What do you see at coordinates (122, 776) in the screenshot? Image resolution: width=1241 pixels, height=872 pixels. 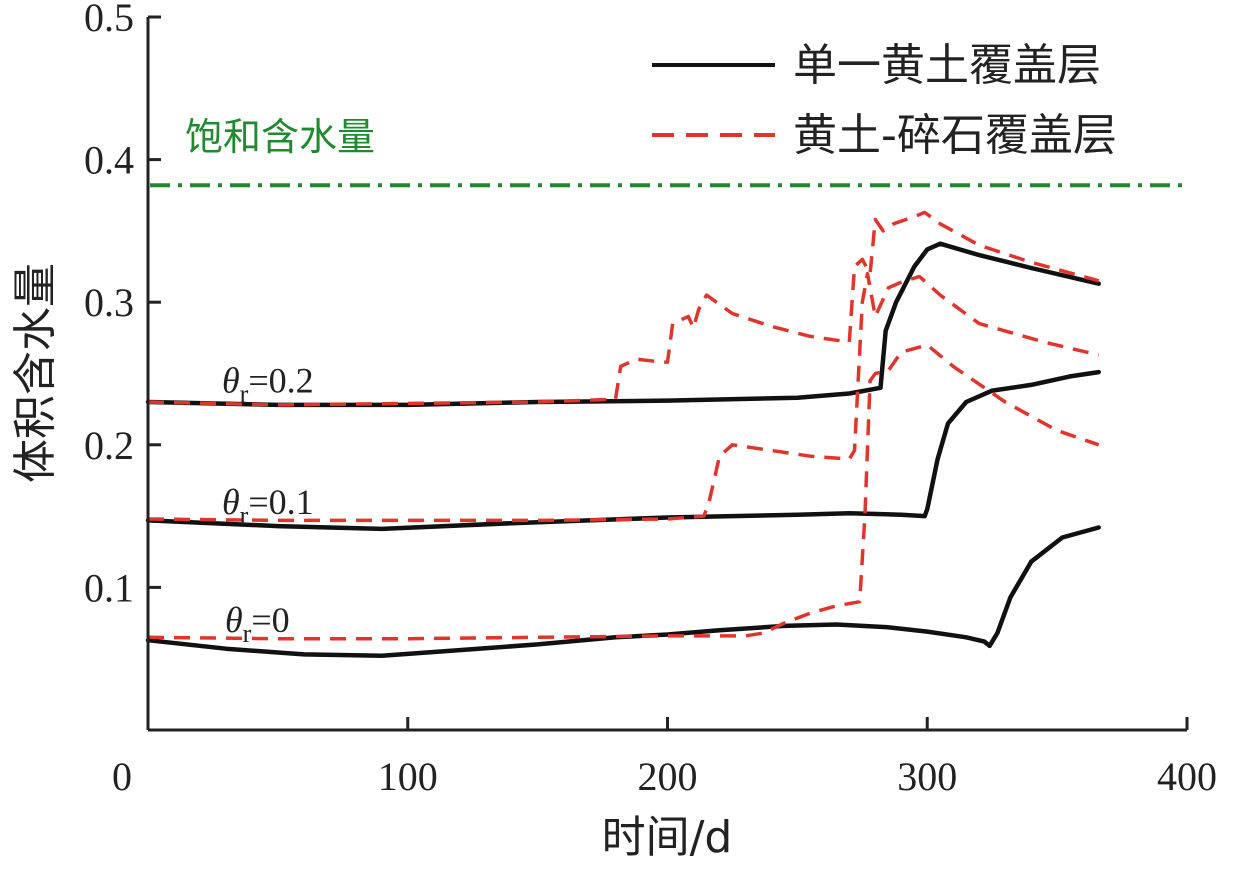 I see `x-tick-label: 0` at bounding box center [122, 776].